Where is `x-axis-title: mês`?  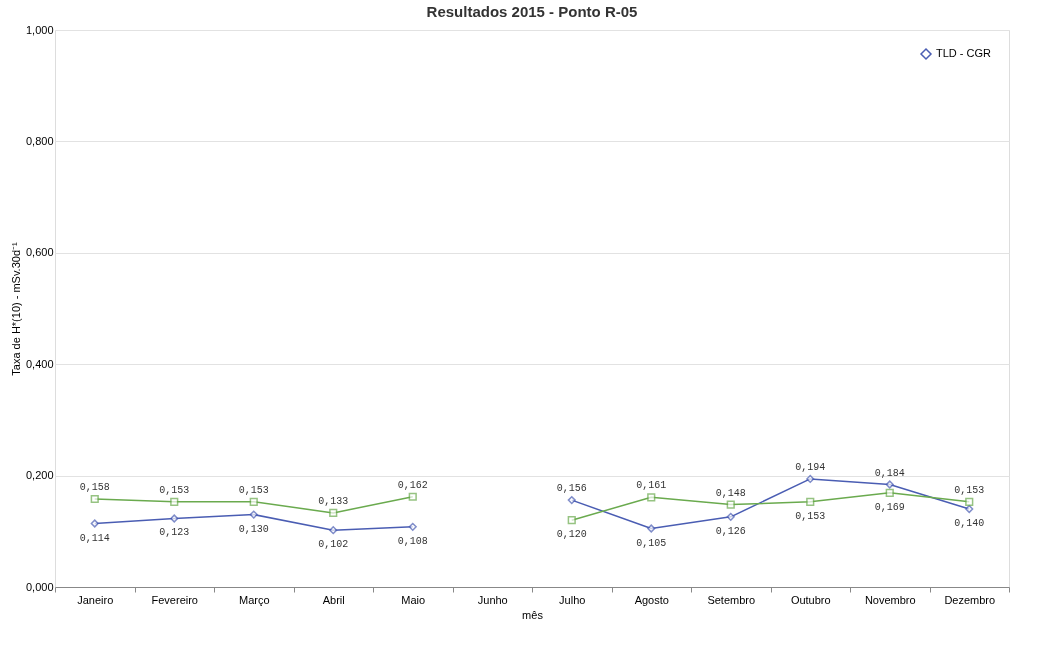 x-axis-title: mês is located at coordinates (533, 614).